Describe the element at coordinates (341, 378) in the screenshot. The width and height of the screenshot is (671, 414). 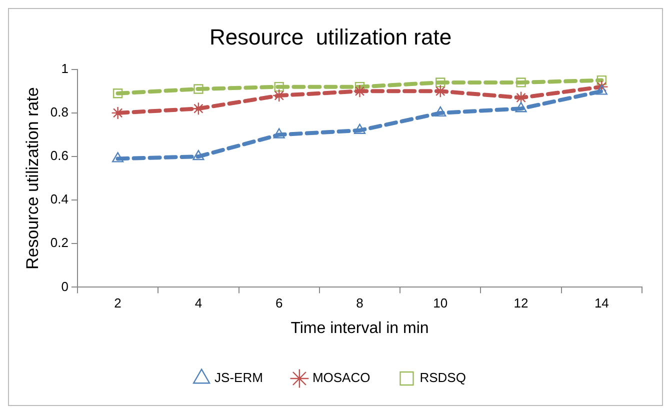
I see `legend-label: MOSACO` at that location.